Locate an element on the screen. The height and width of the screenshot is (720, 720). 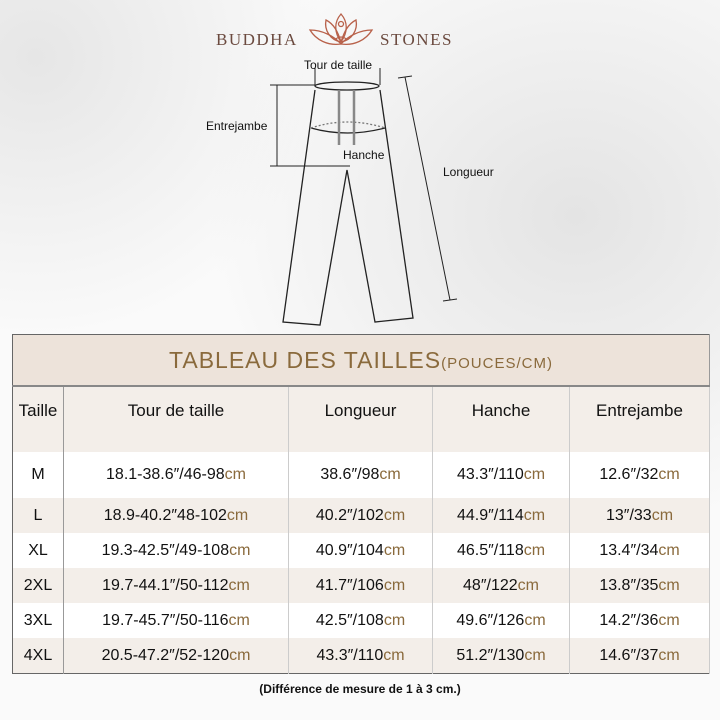
cell-measure: 18.9-40.2″48-102cm is located at coordinates (176, 515).